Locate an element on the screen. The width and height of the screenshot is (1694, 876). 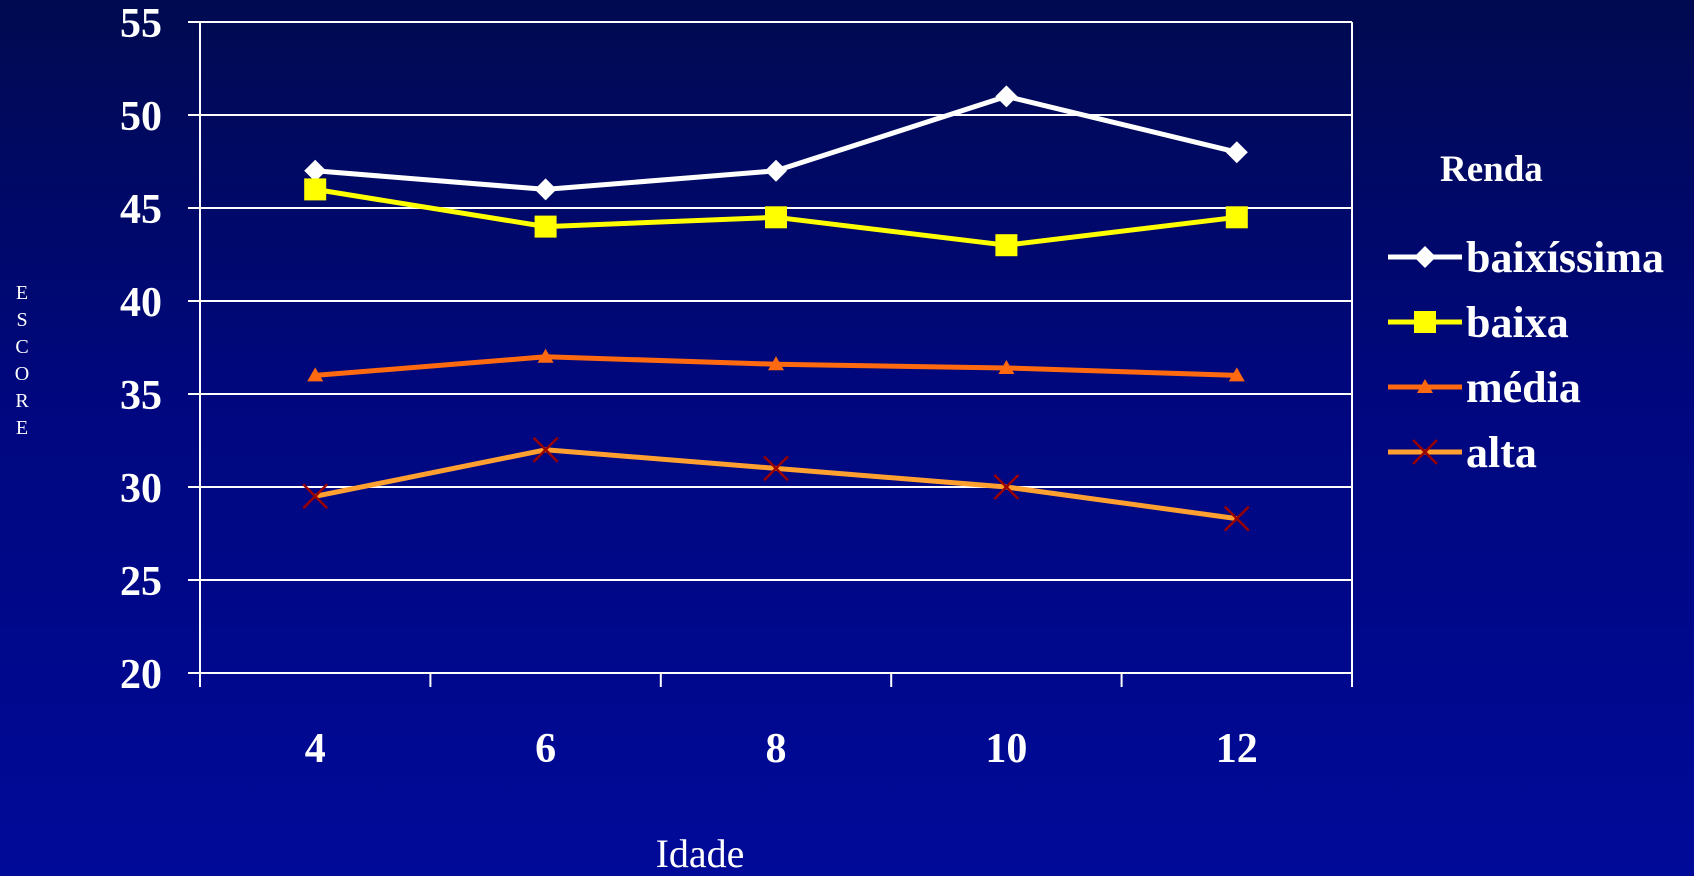
legend-item: alta is located at coordinates (1461, 452).